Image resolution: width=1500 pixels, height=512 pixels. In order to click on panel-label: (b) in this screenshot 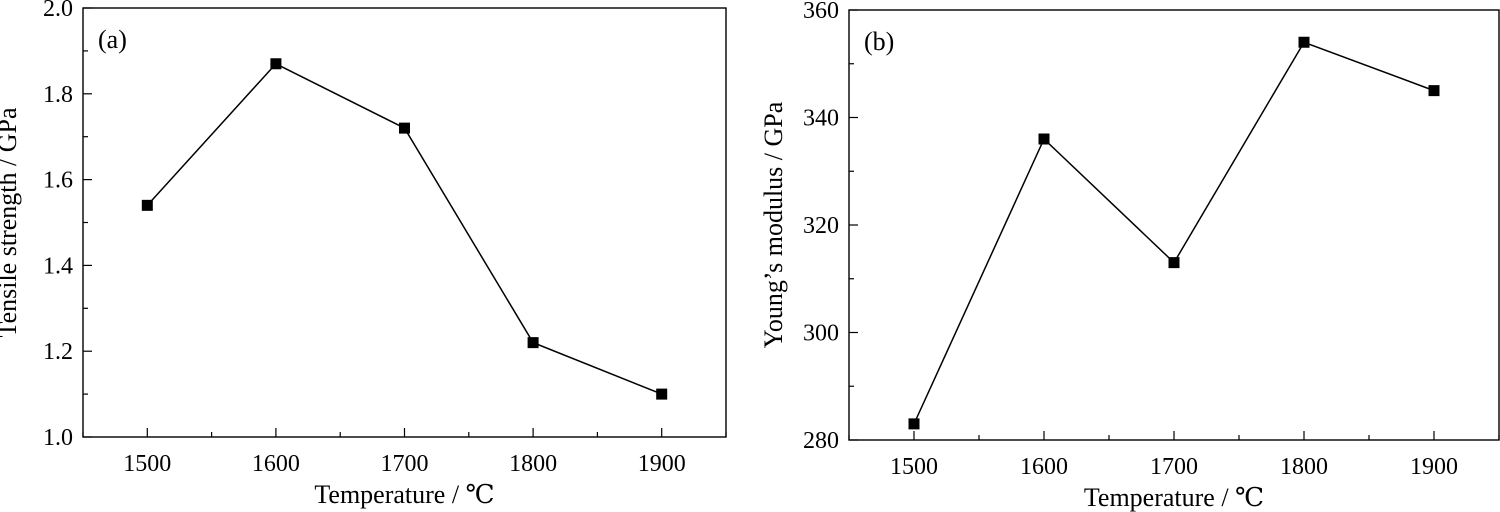, I will do `click(879, 41)`.